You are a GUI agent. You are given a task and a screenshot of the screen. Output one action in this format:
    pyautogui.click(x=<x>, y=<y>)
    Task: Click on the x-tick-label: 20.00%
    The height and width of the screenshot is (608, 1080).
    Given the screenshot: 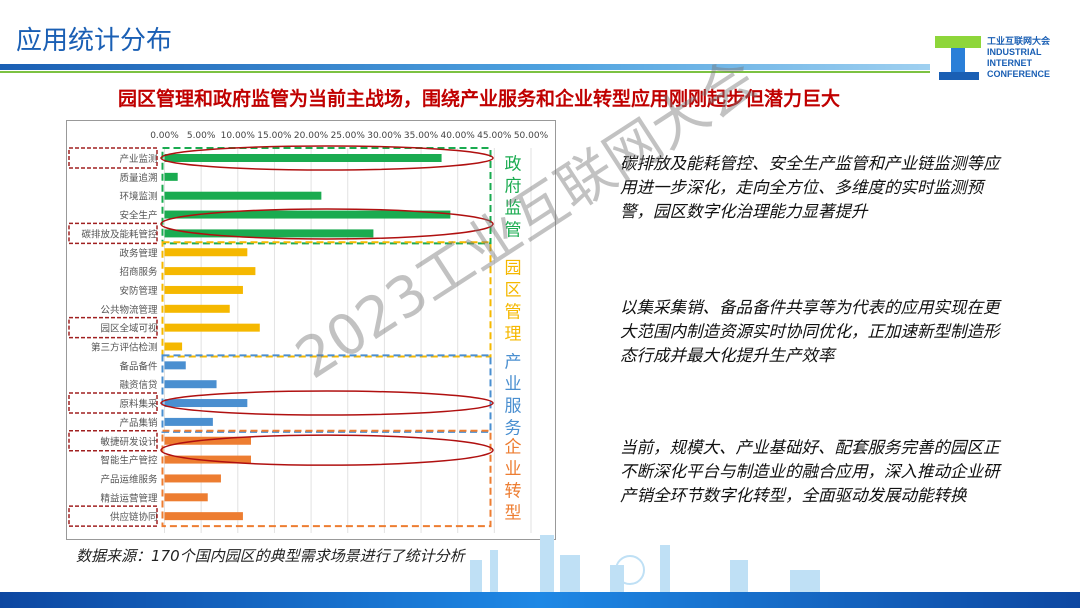 What is the action you would take?
    pyautogui.click(x=311, y=136)
    